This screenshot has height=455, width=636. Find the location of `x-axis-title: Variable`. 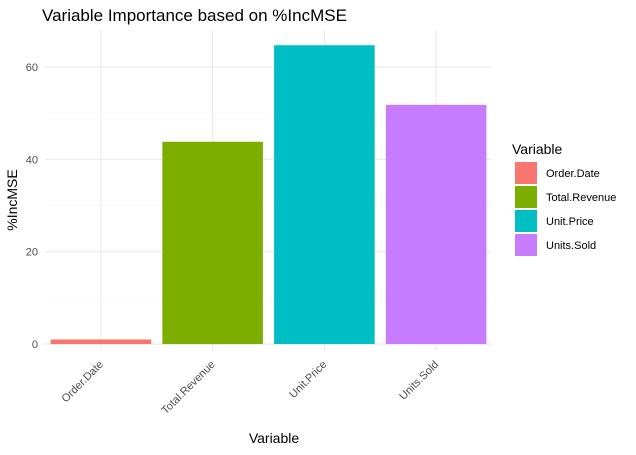

x-axis-title: Variable is located at coordinates (274, 438).